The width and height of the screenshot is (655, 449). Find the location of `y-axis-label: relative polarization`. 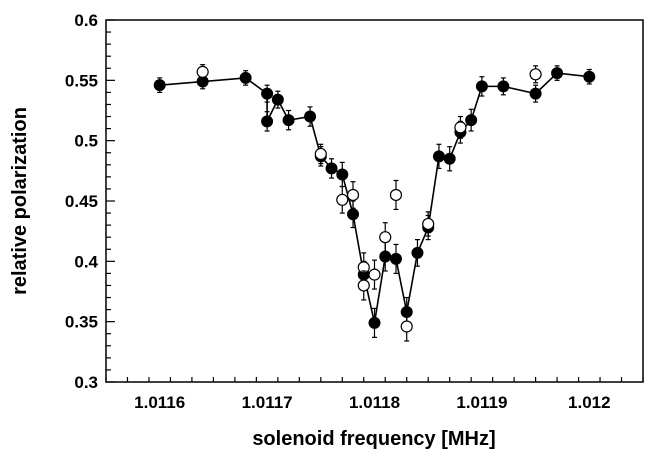

y-axis-label: relative polarization is located at coordinates (20, 201).